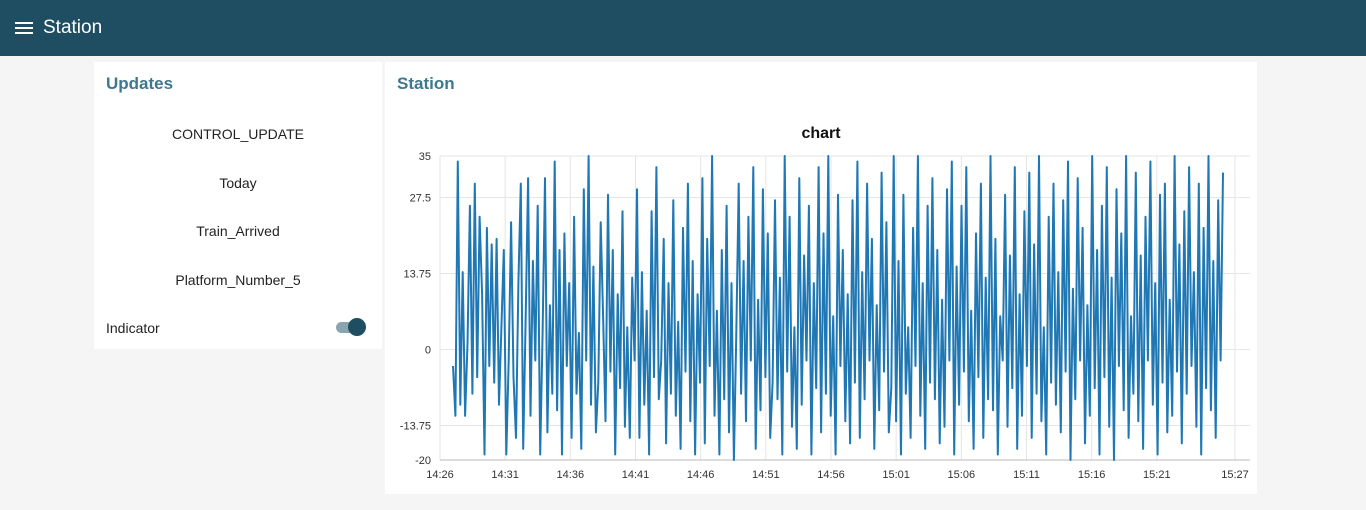 The width and height of the screenshot is (1366, 510). What do you see at coordinates (238, 280) in the screenshot?
I see `update-text-platform: Platform_Number_5` at bounding box center [238, 280].